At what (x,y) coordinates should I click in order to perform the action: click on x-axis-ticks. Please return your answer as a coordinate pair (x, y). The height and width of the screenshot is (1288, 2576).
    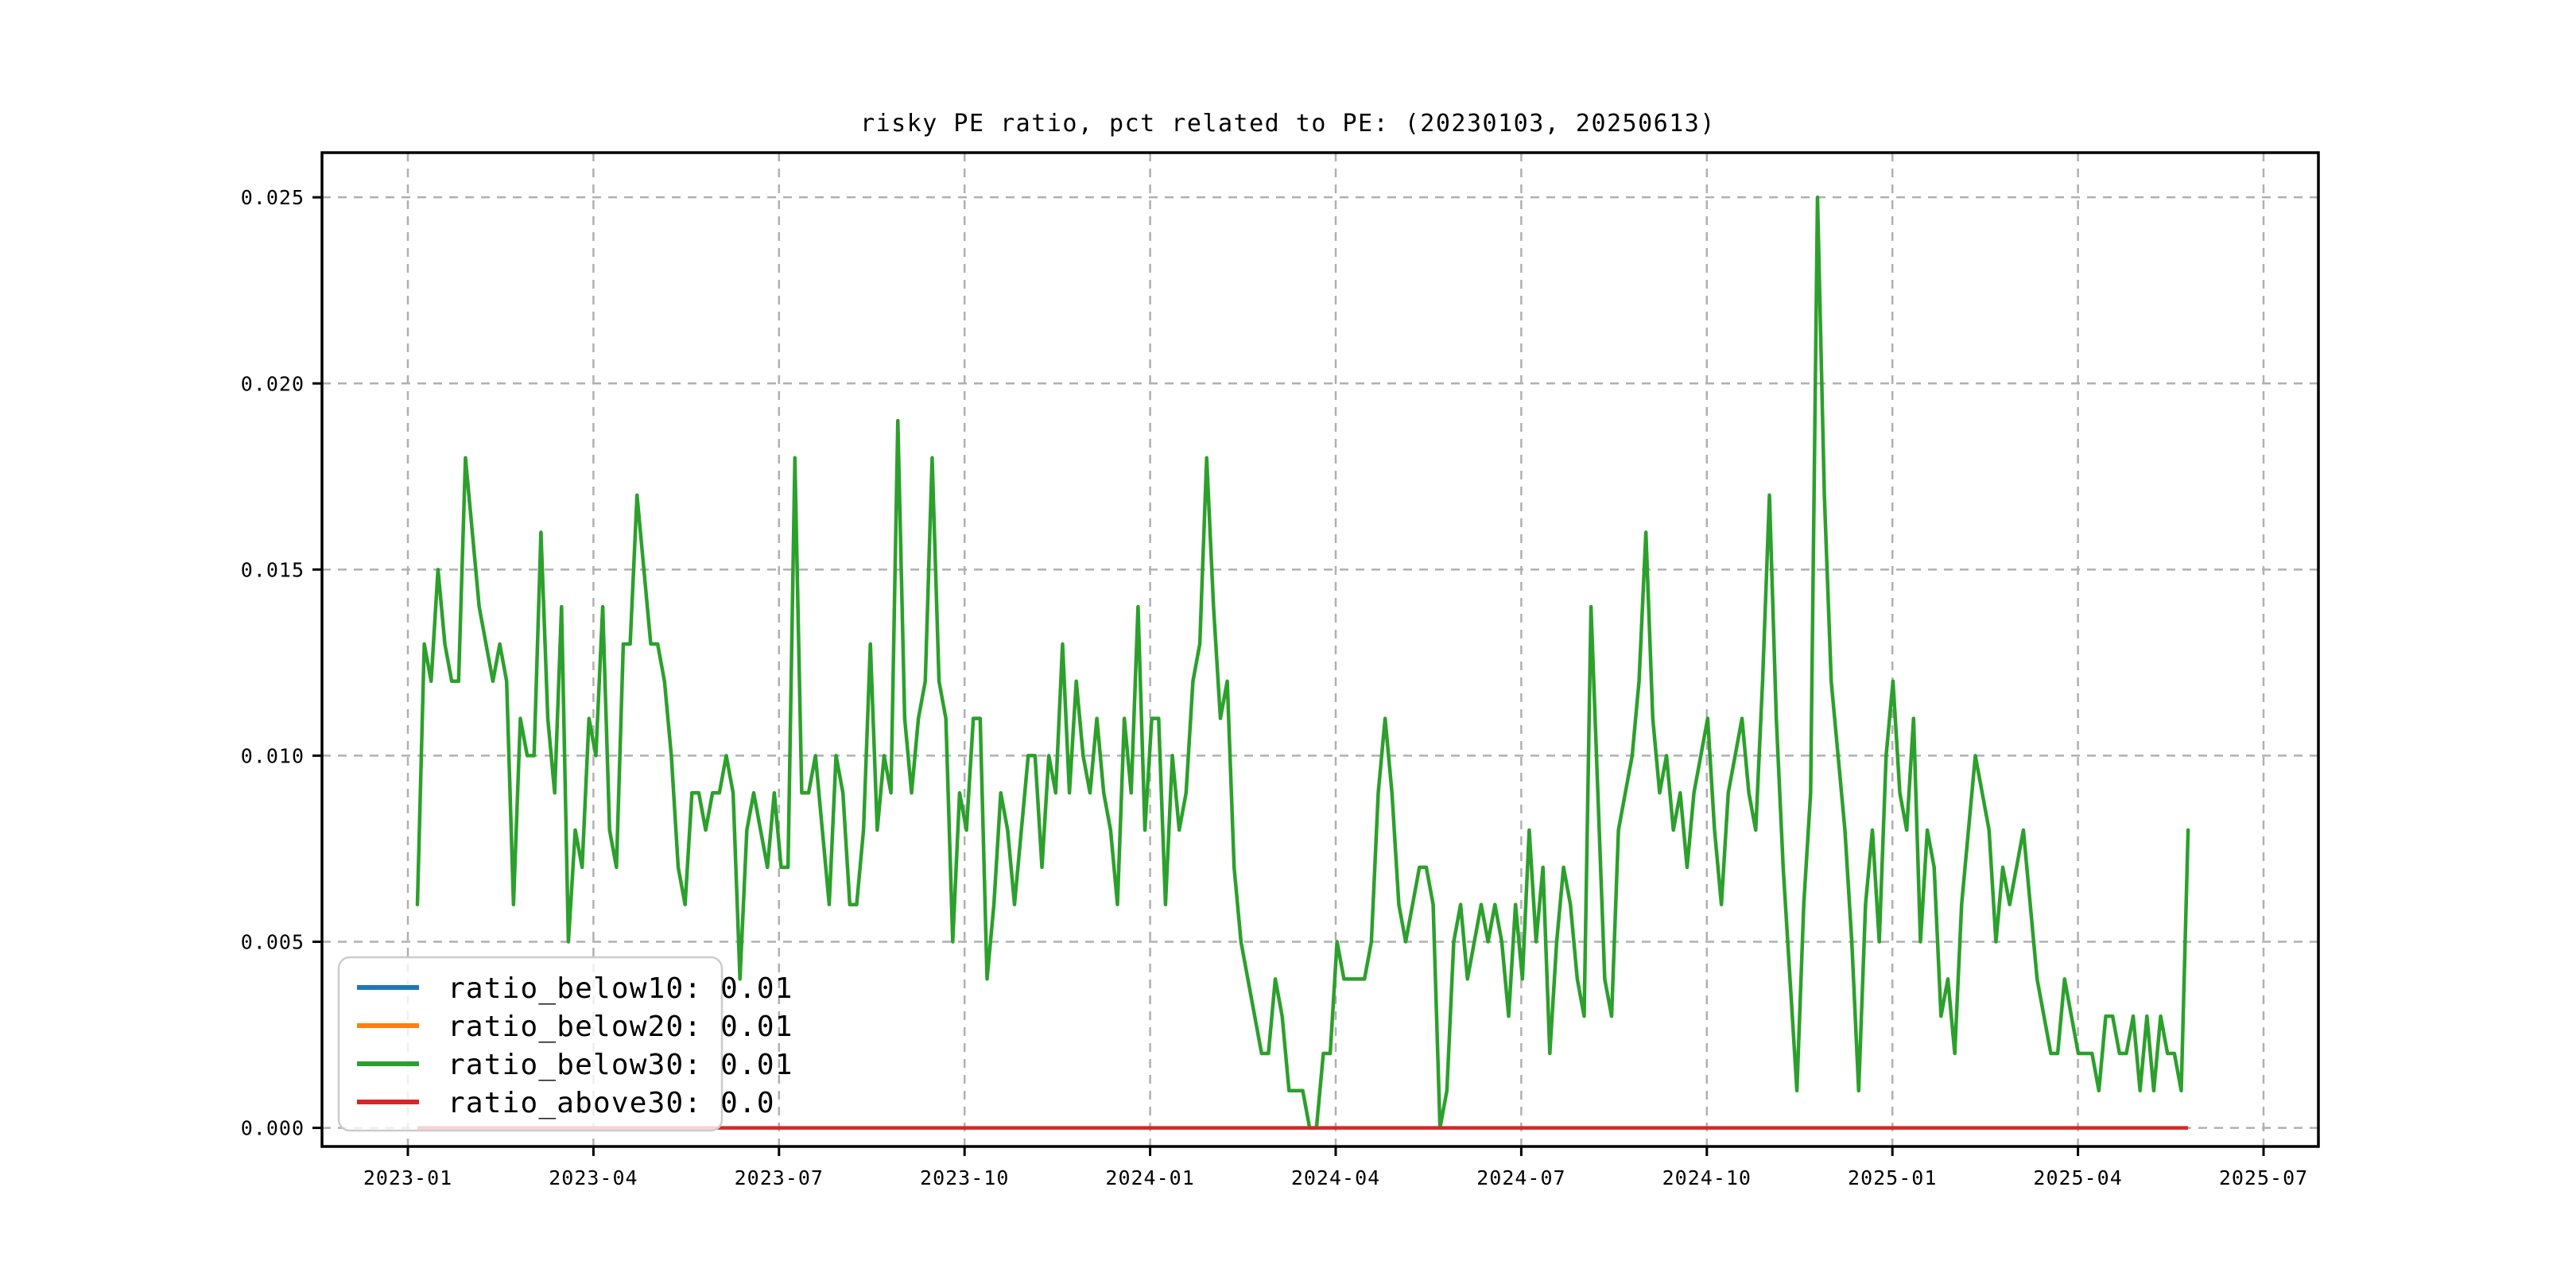
    Looking at the image, I should click on (1335, 1151).